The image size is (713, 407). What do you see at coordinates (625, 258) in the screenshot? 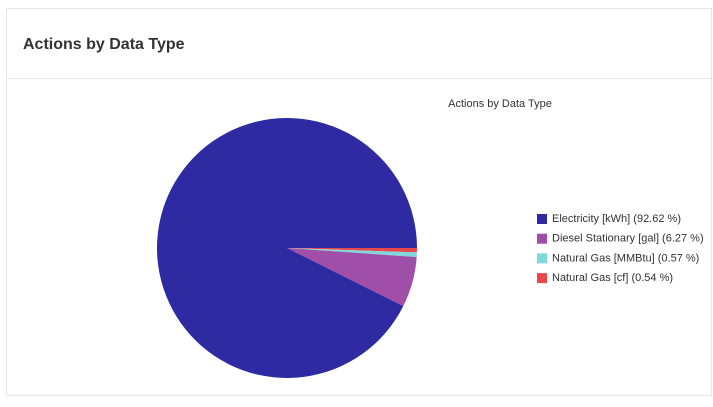
I see `legend-label: Natural Gas [MMBtu] (0.57 %)` at bounding box center [625, 258].